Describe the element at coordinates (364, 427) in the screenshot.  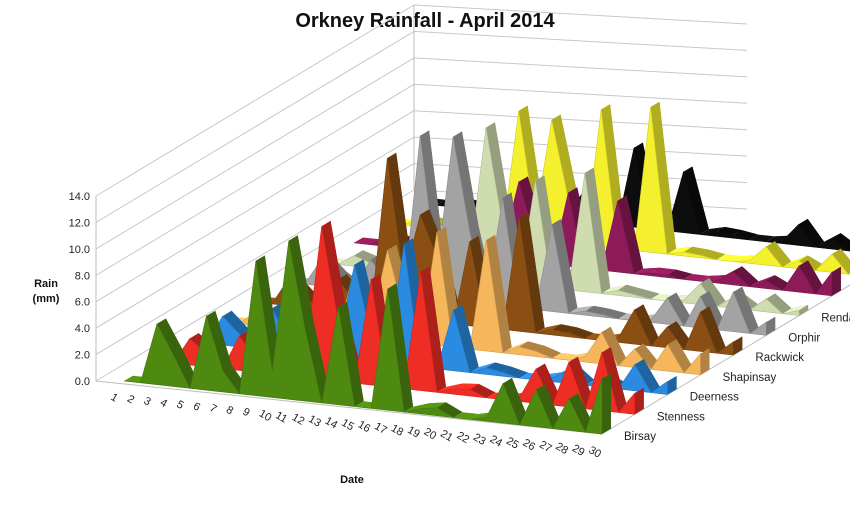
I see `x-tick-label: 16` at that location.